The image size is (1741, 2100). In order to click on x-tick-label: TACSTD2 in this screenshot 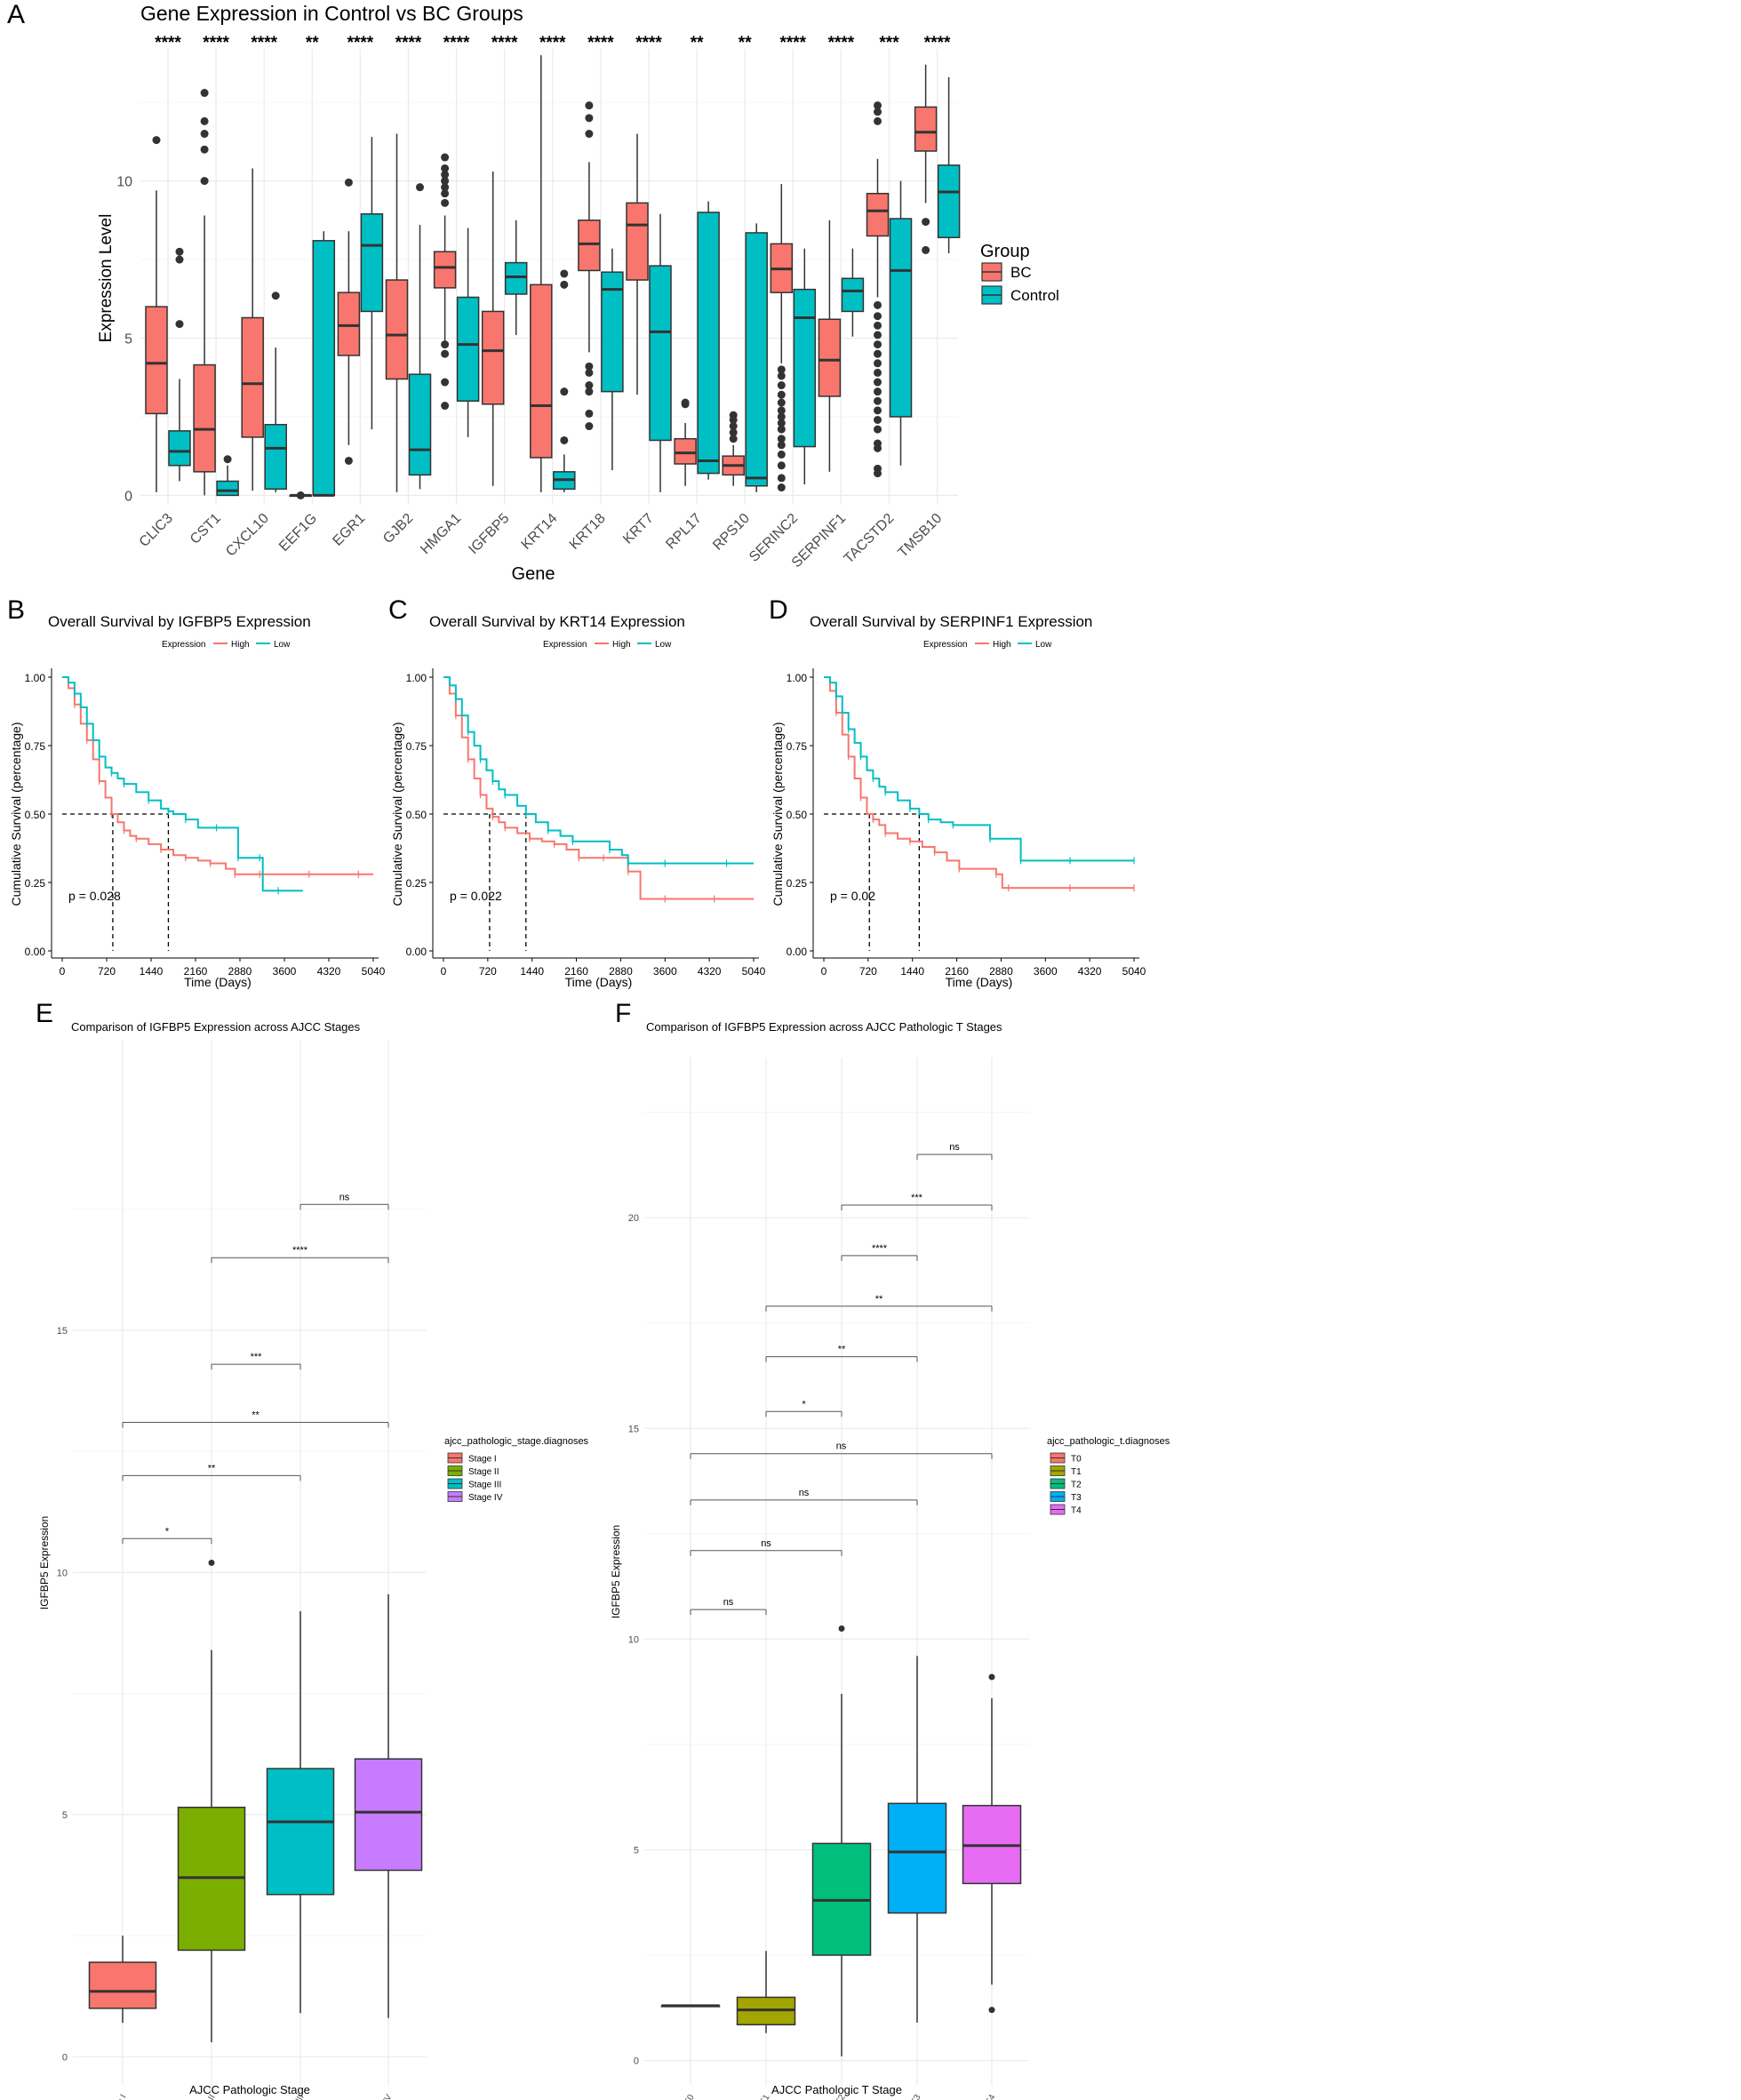, I will do `click(870, 539)`.